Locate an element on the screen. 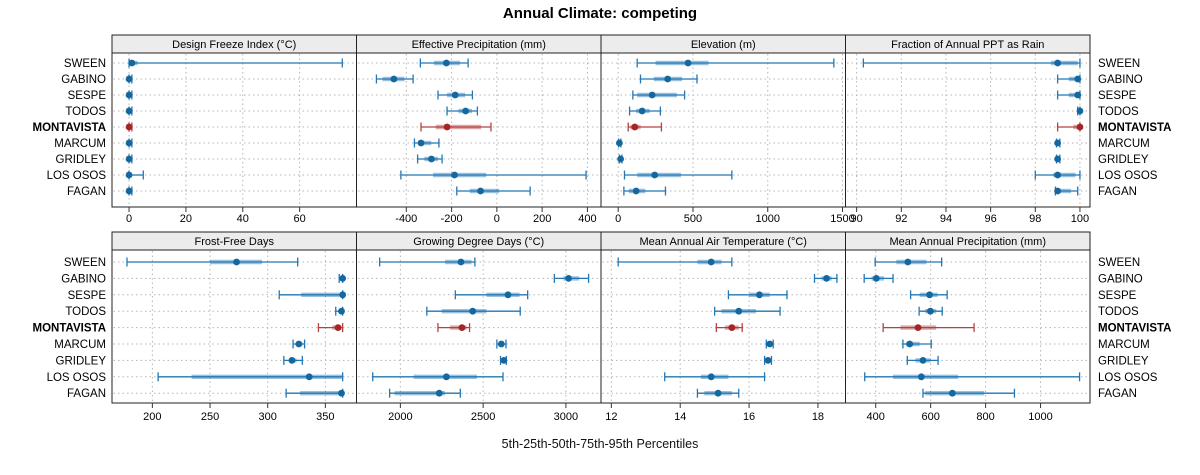 The image size is (1200, 475). site-label-left: GRIDLEY is located at coordinates (81, 160).